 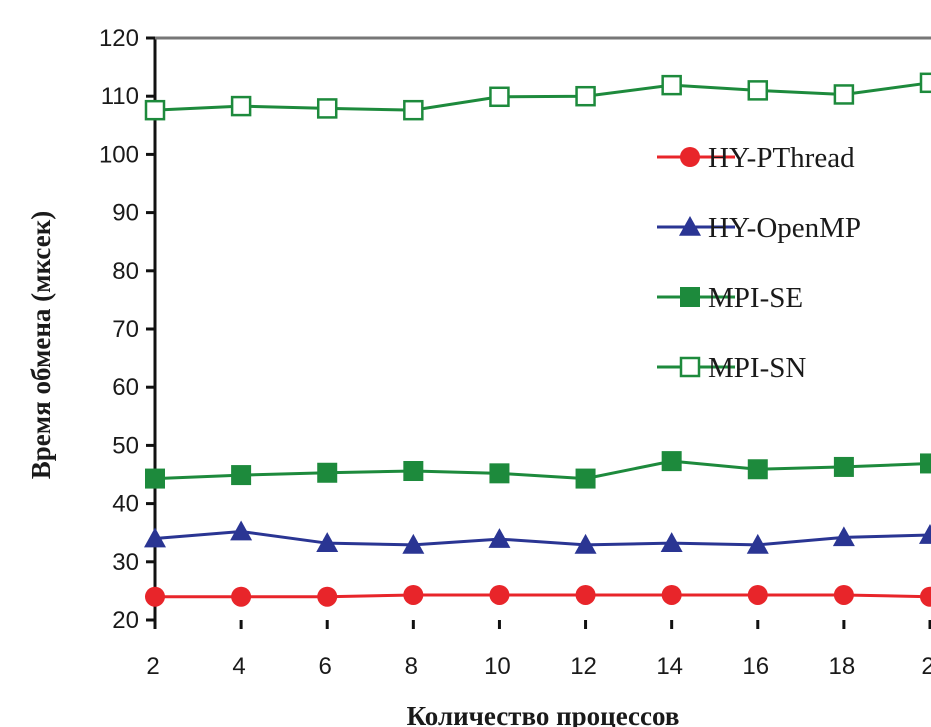 I want to click on x-tick-label: 4, so click(x=238, y=666).